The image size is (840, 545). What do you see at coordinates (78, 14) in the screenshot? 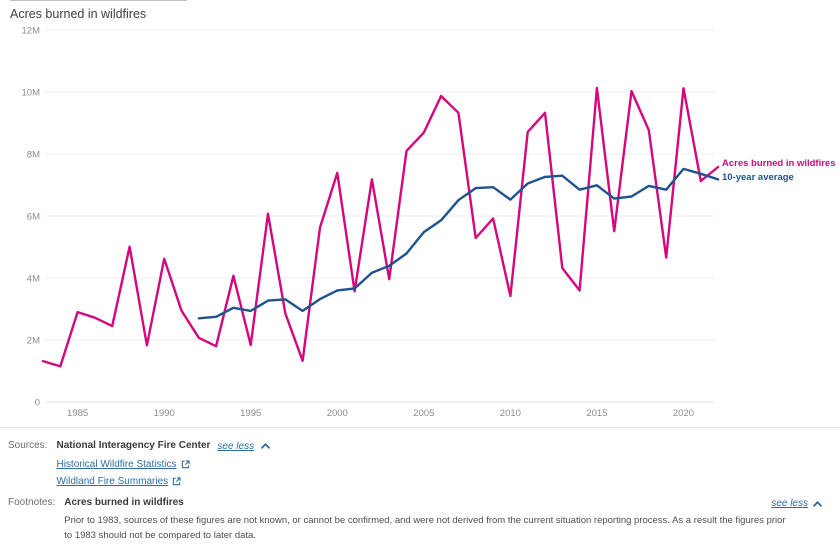
I see `chart-title: Acres burned in wildfires` at bounding box center [78, 14].